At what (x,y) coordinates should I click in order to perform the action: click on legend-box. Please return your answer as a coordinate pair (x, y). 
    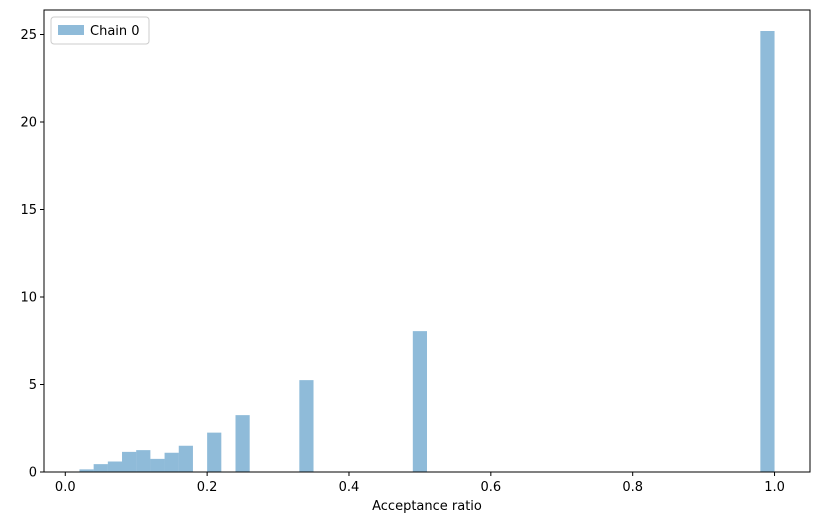
    Looking at the image, I should click on (100, 30).